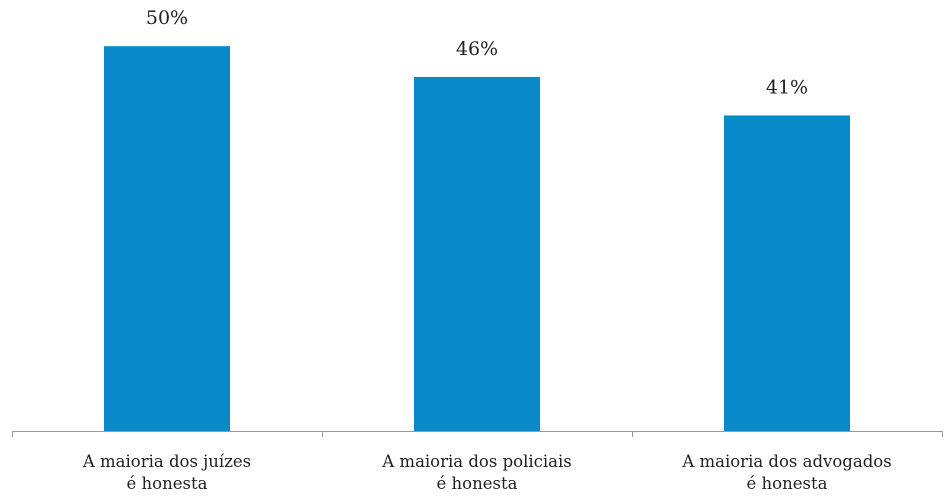 This screenshot has width=947, height=497. I want to click on category-label-1: A maioria dos juízes é honesta, so click(166, 472).